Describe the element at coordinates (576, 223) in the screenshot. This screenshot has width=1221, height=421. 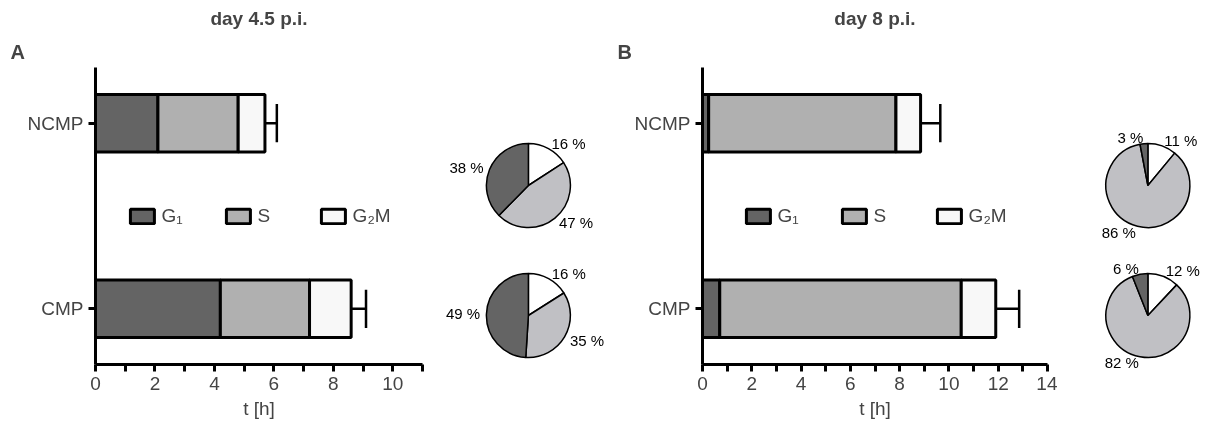
I see `data-label: 47 %` at that location.